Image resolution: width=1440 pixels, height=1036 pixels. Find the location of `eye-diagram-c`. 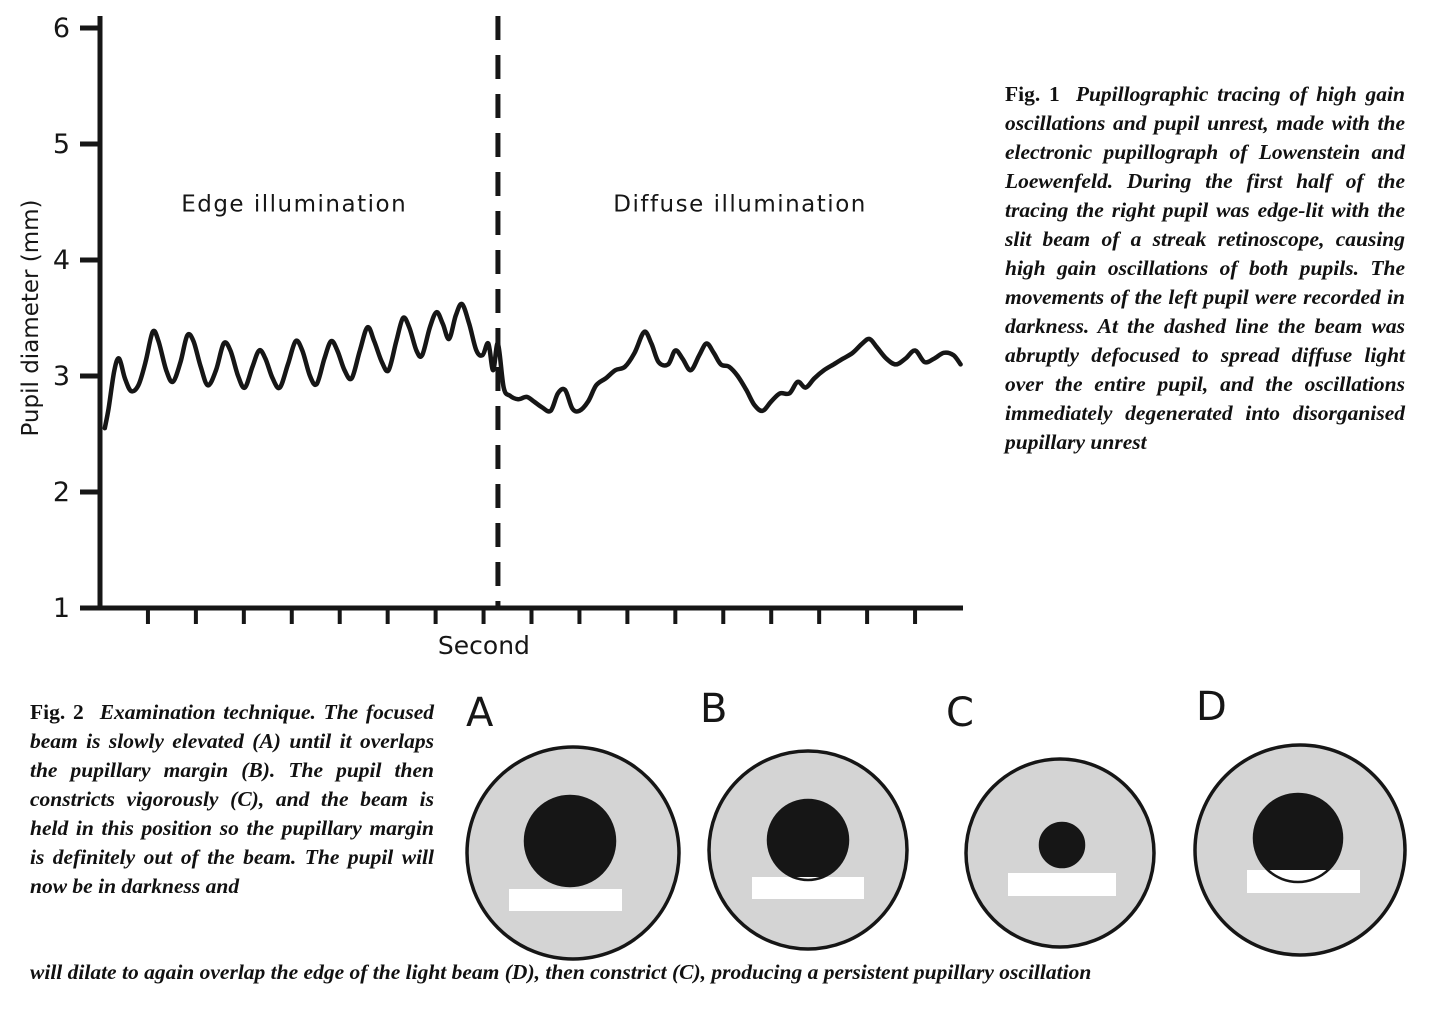

eye-diagram-c is located at coordinates (1060, 853).